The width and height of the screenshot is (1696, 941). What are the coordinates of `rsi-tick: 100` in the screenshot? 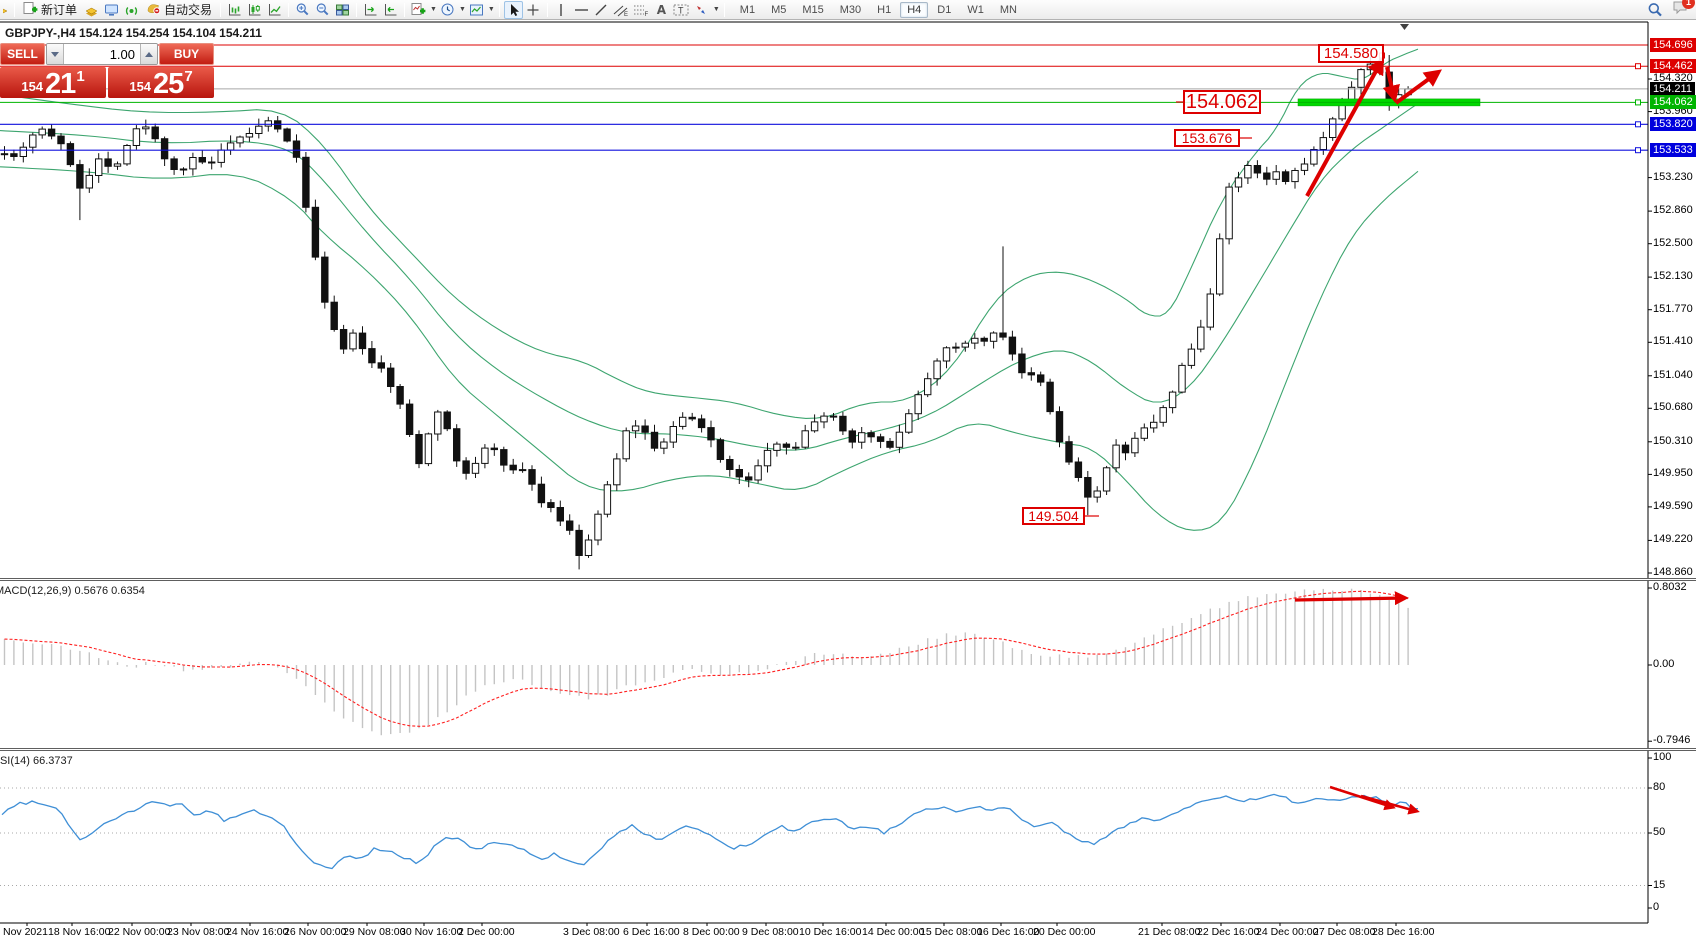 It's located at (1662, 757).